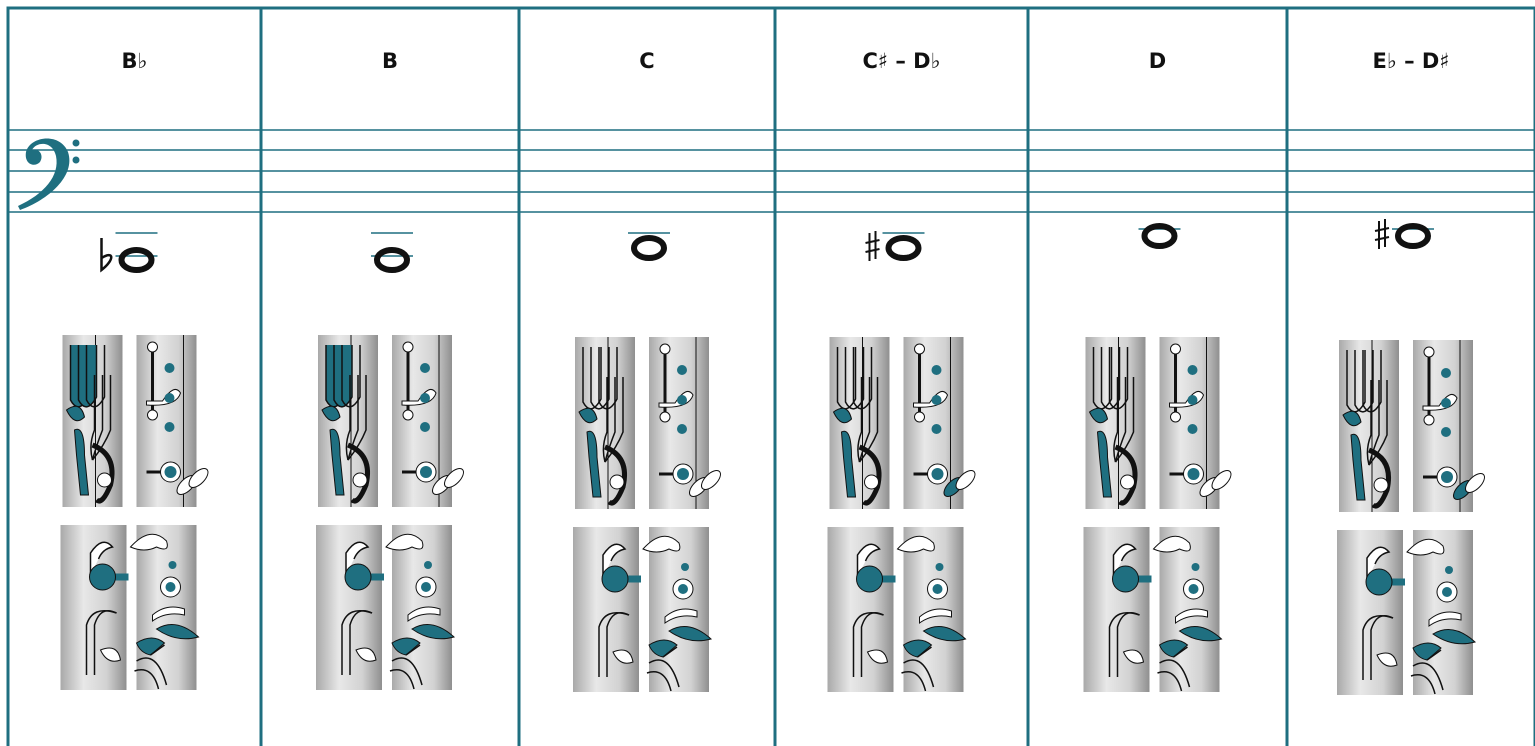 This screenshot has height=746, width=1535. Describe the element at coordinates (1382, 234) in the screenshot. I see `sharp` at that location.